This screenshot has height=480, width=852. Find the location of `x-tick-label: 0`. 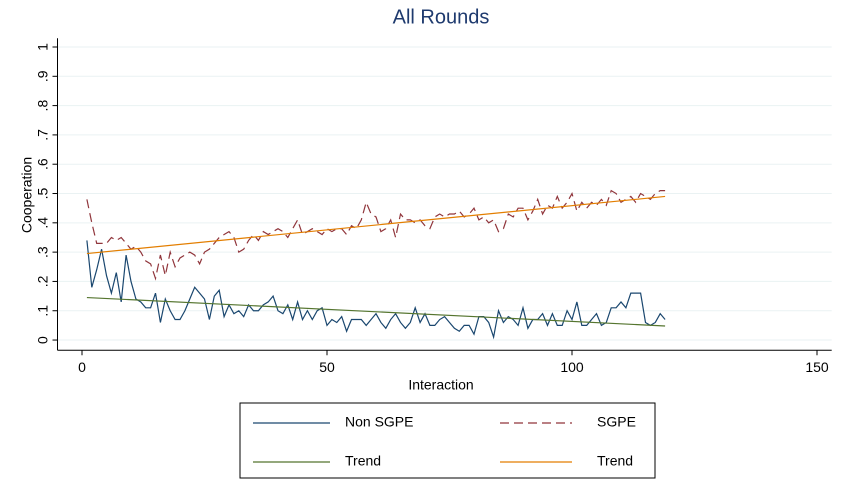

x-tick-label: 0 is located at coordinates (82, 367).